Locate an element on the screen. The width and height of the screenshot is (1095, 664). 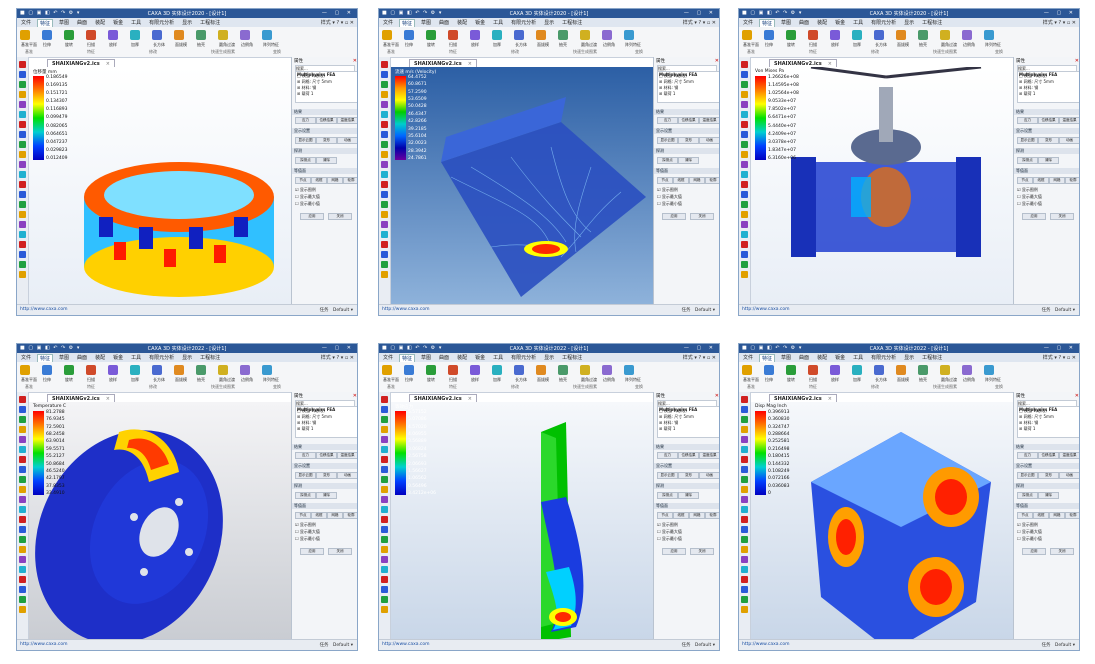
iso-button: 网格 is located at coordinates (335, 515).